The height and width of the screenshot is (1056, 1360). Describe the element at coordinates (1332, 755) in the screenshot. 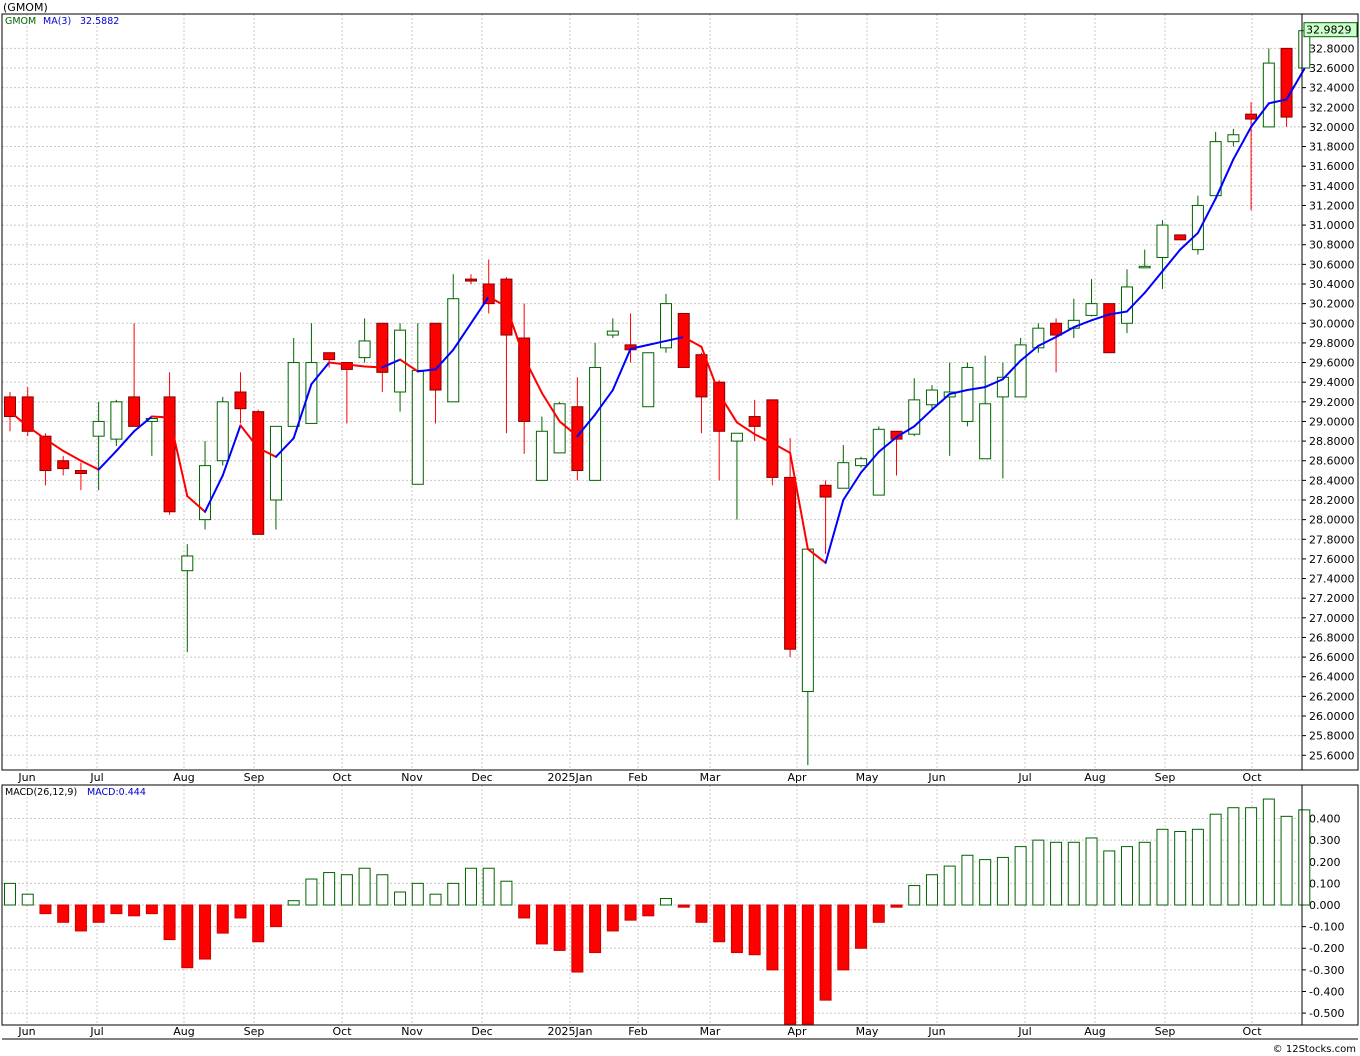

I see `price-tick-label: 25.6000` at that location.